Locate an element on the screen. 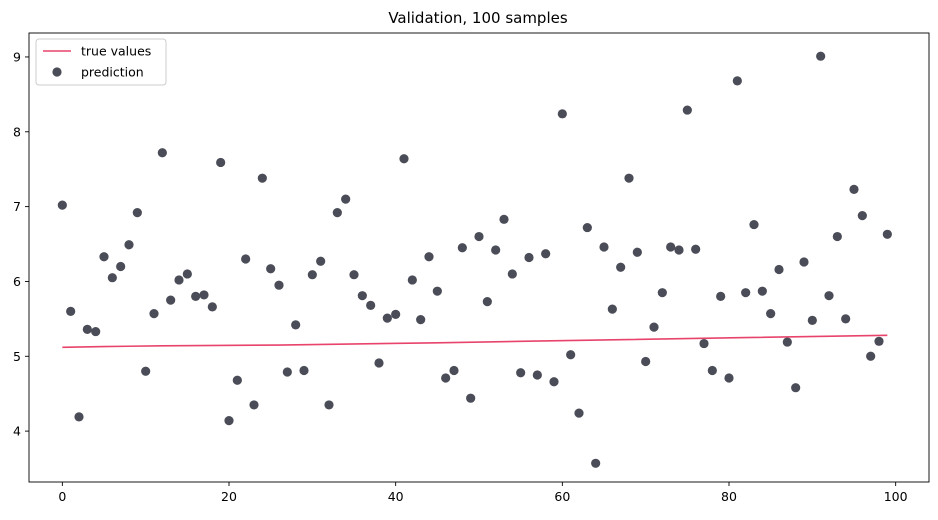  legend-point-swatch is located at coordinates (57, 72).